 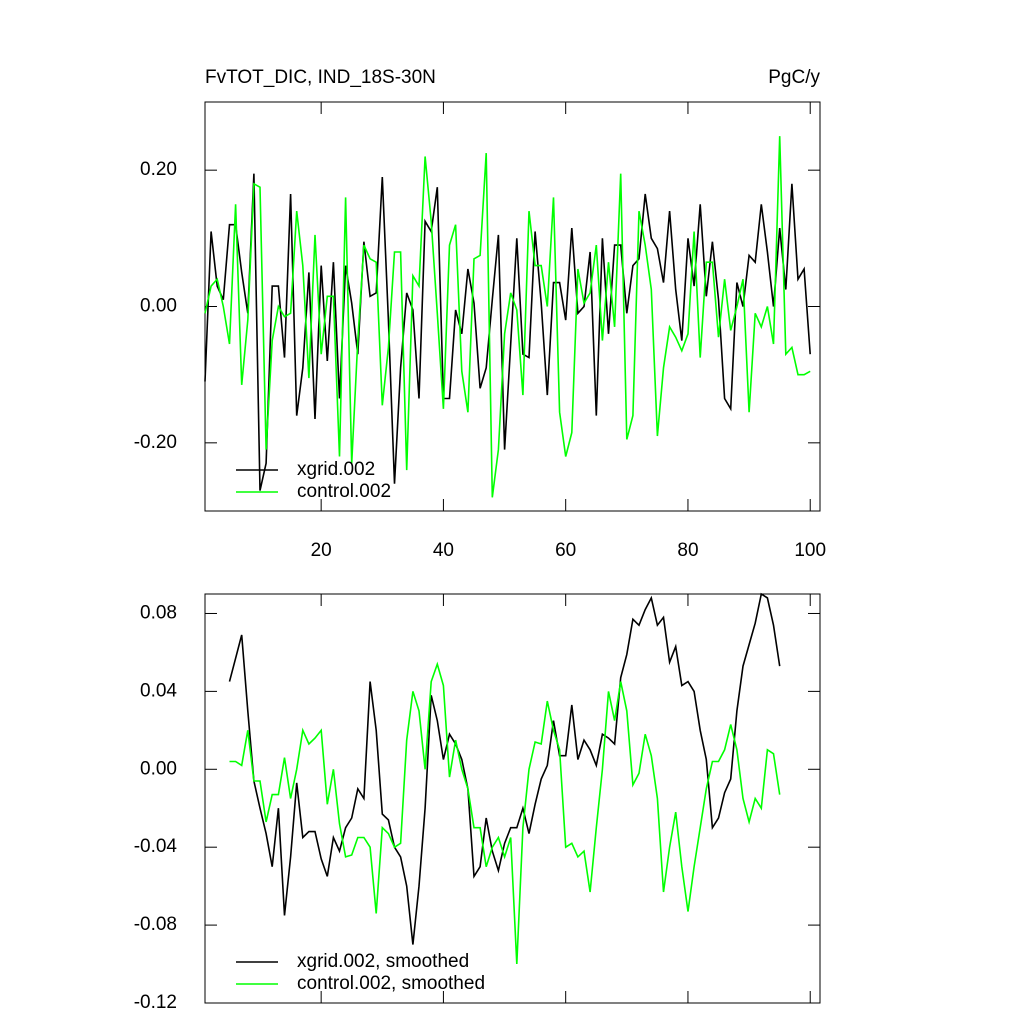 I want to click on chart-title: FvTOT_DIC, IND_18S-30N, so click(x=320, y=77).